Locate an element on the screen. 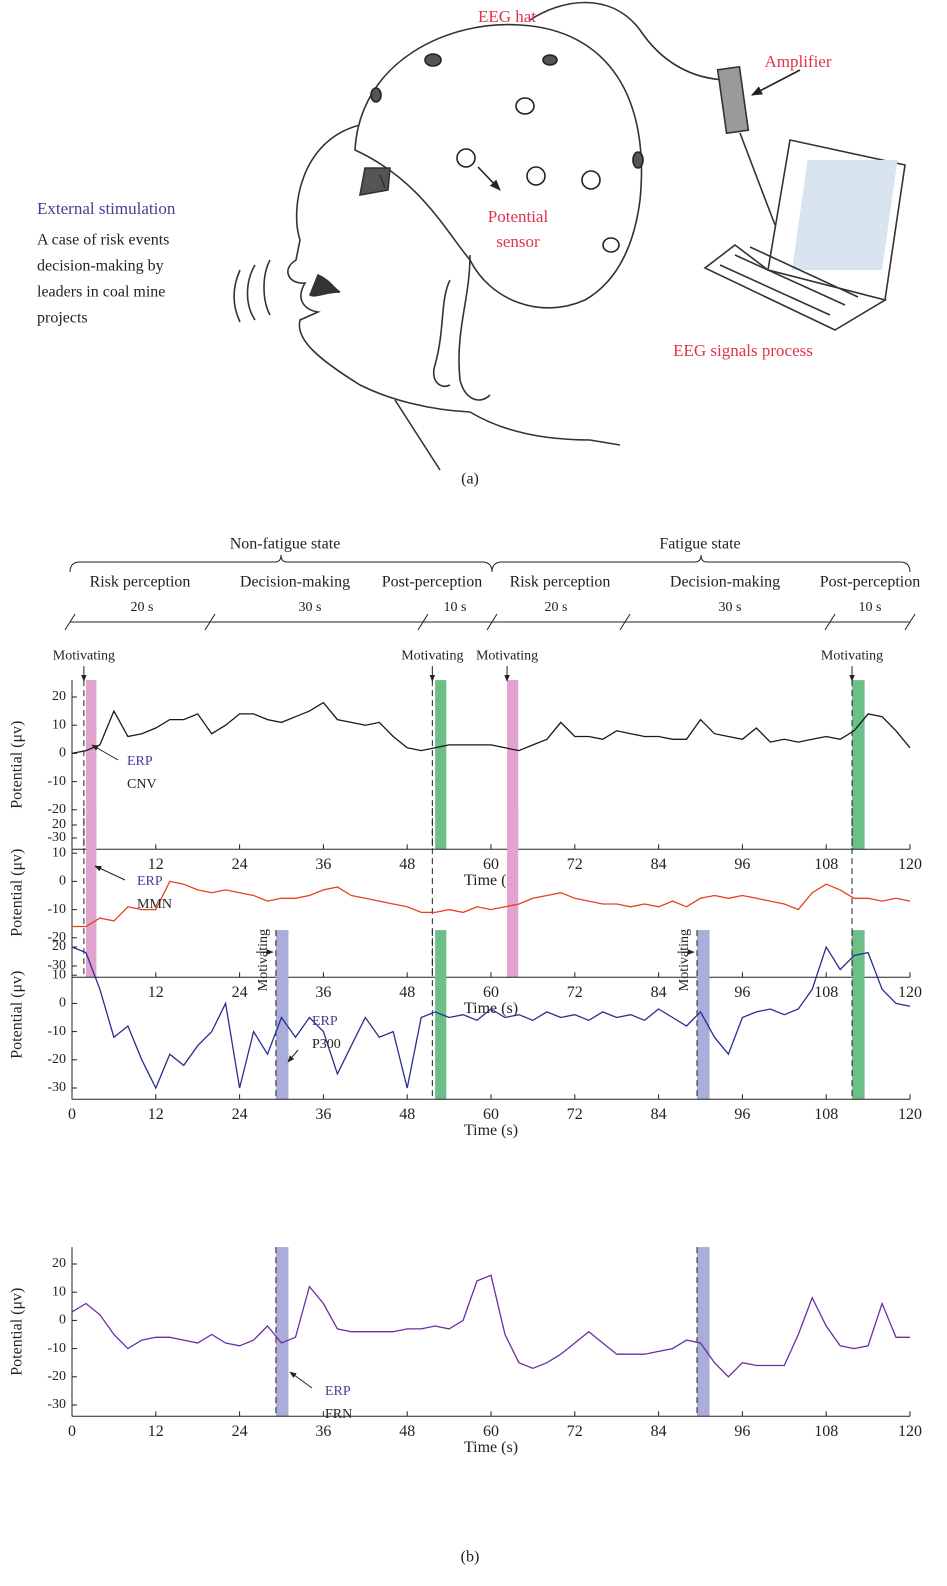 This screenshot has height=1586, width=947. y-tick-label: -10 is located at coordinates (56, 1031).